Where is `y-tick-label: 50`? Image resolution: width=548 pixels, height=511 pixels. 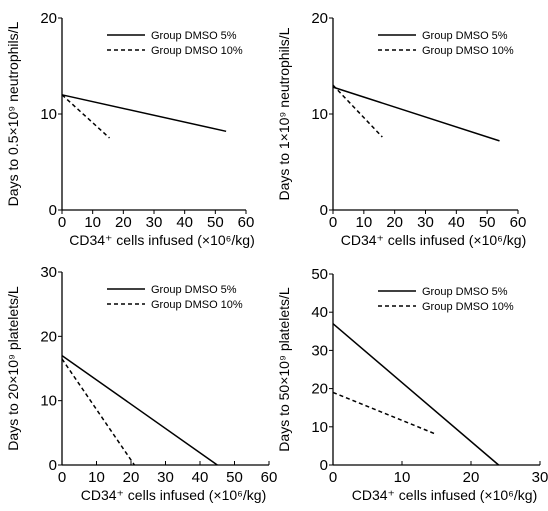
y-tick-label: 50 is located at coordinates (319, 274).